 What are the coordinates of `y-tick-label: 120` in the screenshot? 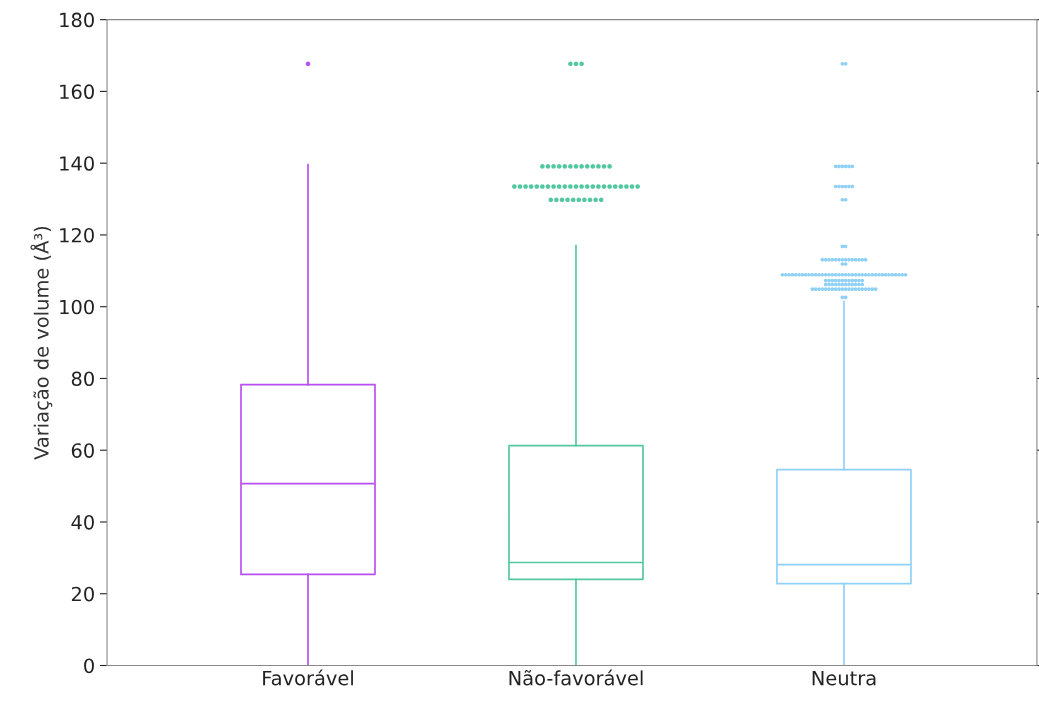 It's located at (77, 235).